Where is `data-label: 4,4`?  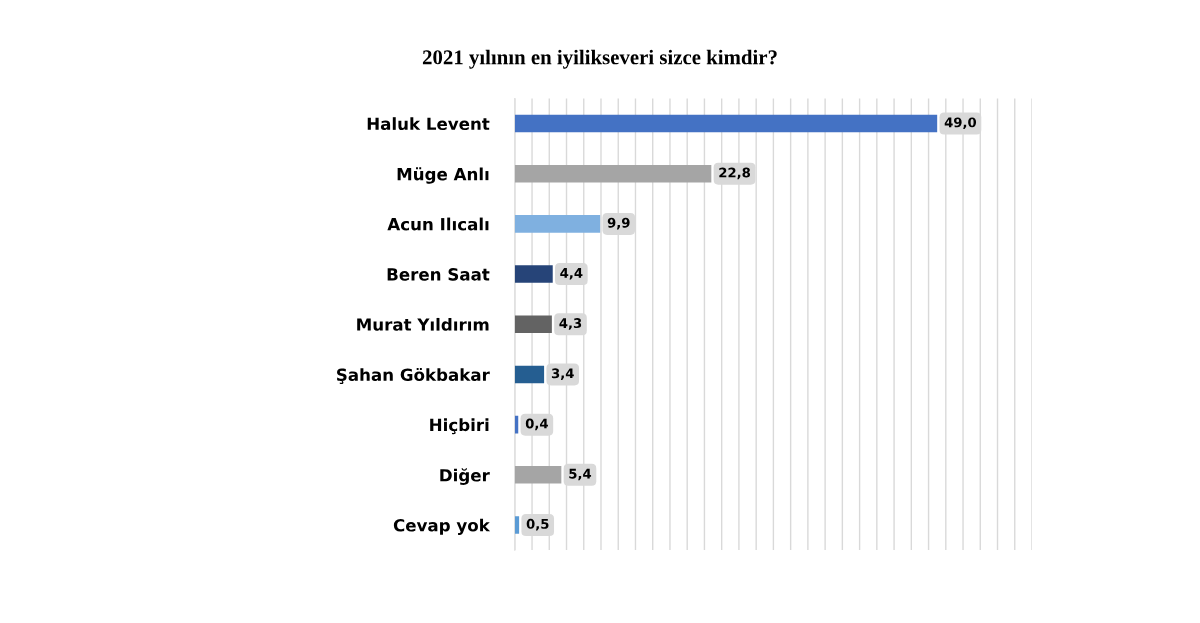
data-label: 4,4 is located at coordinates (571, 274).